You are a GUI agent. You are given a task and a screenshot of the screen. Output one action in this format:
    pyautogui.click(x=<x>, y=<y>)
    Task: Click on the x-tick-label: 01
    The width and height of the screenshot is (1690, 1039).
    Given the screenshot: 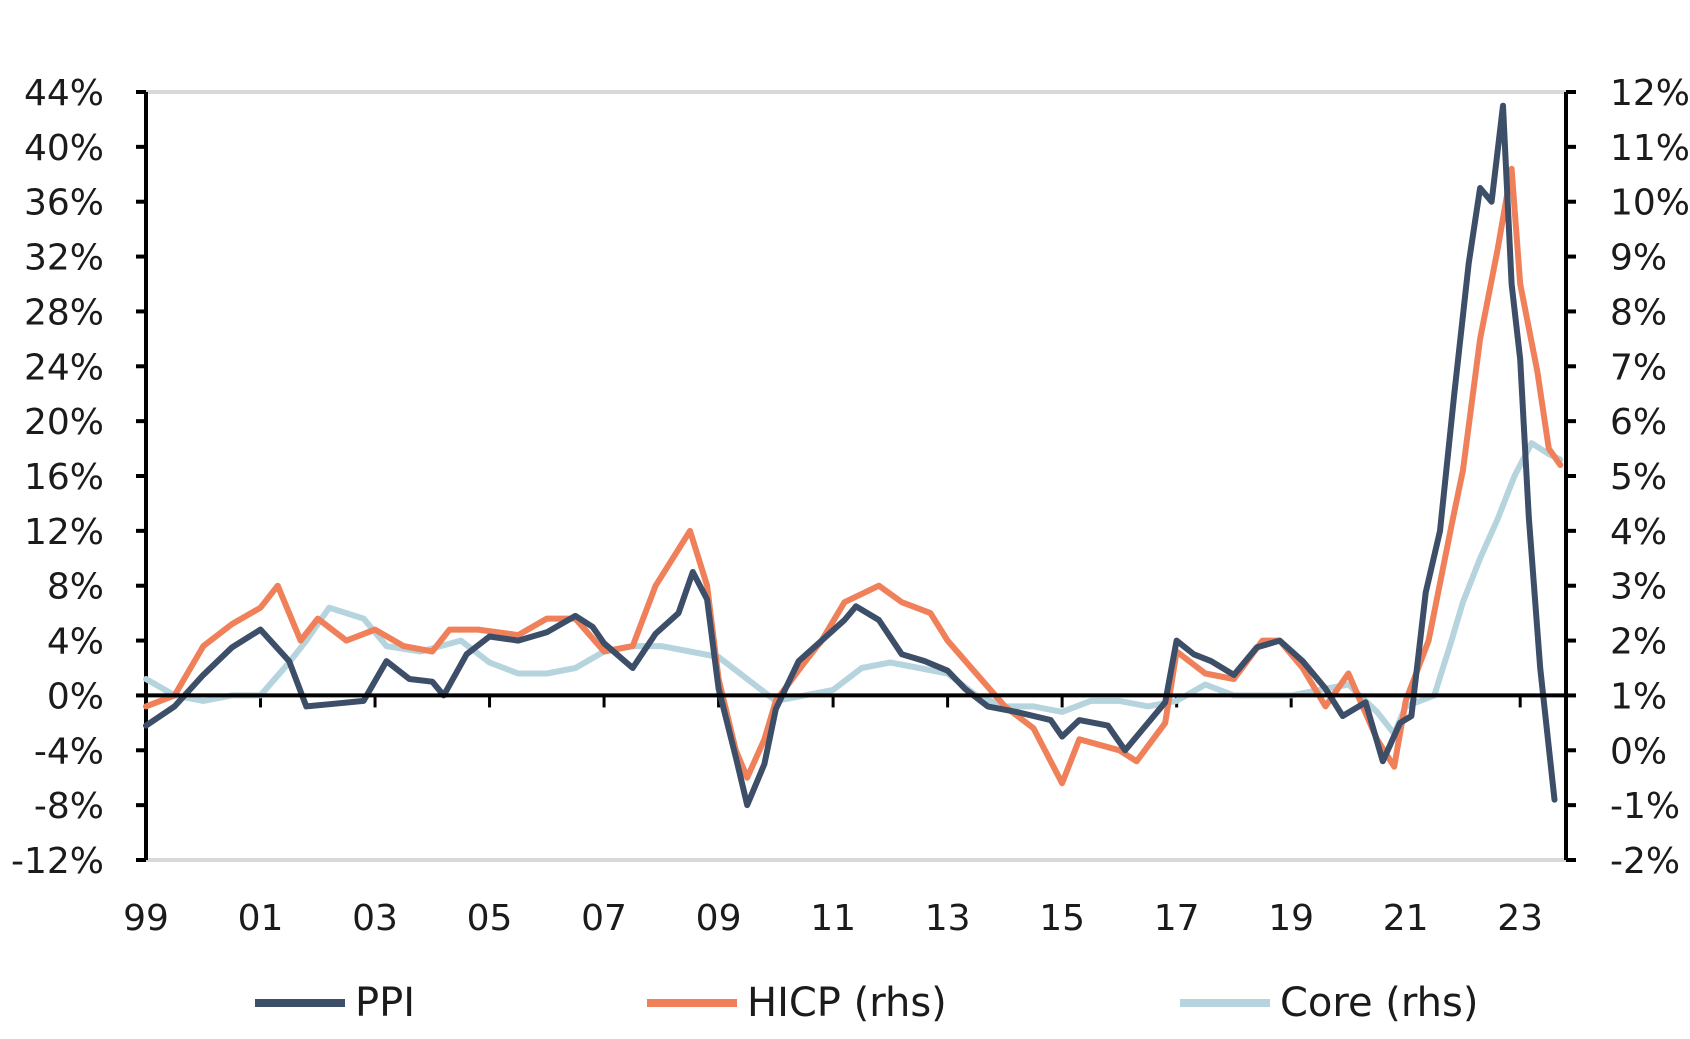 What is the action you would take?
    pyautogui.click(x=261, y=918)
    